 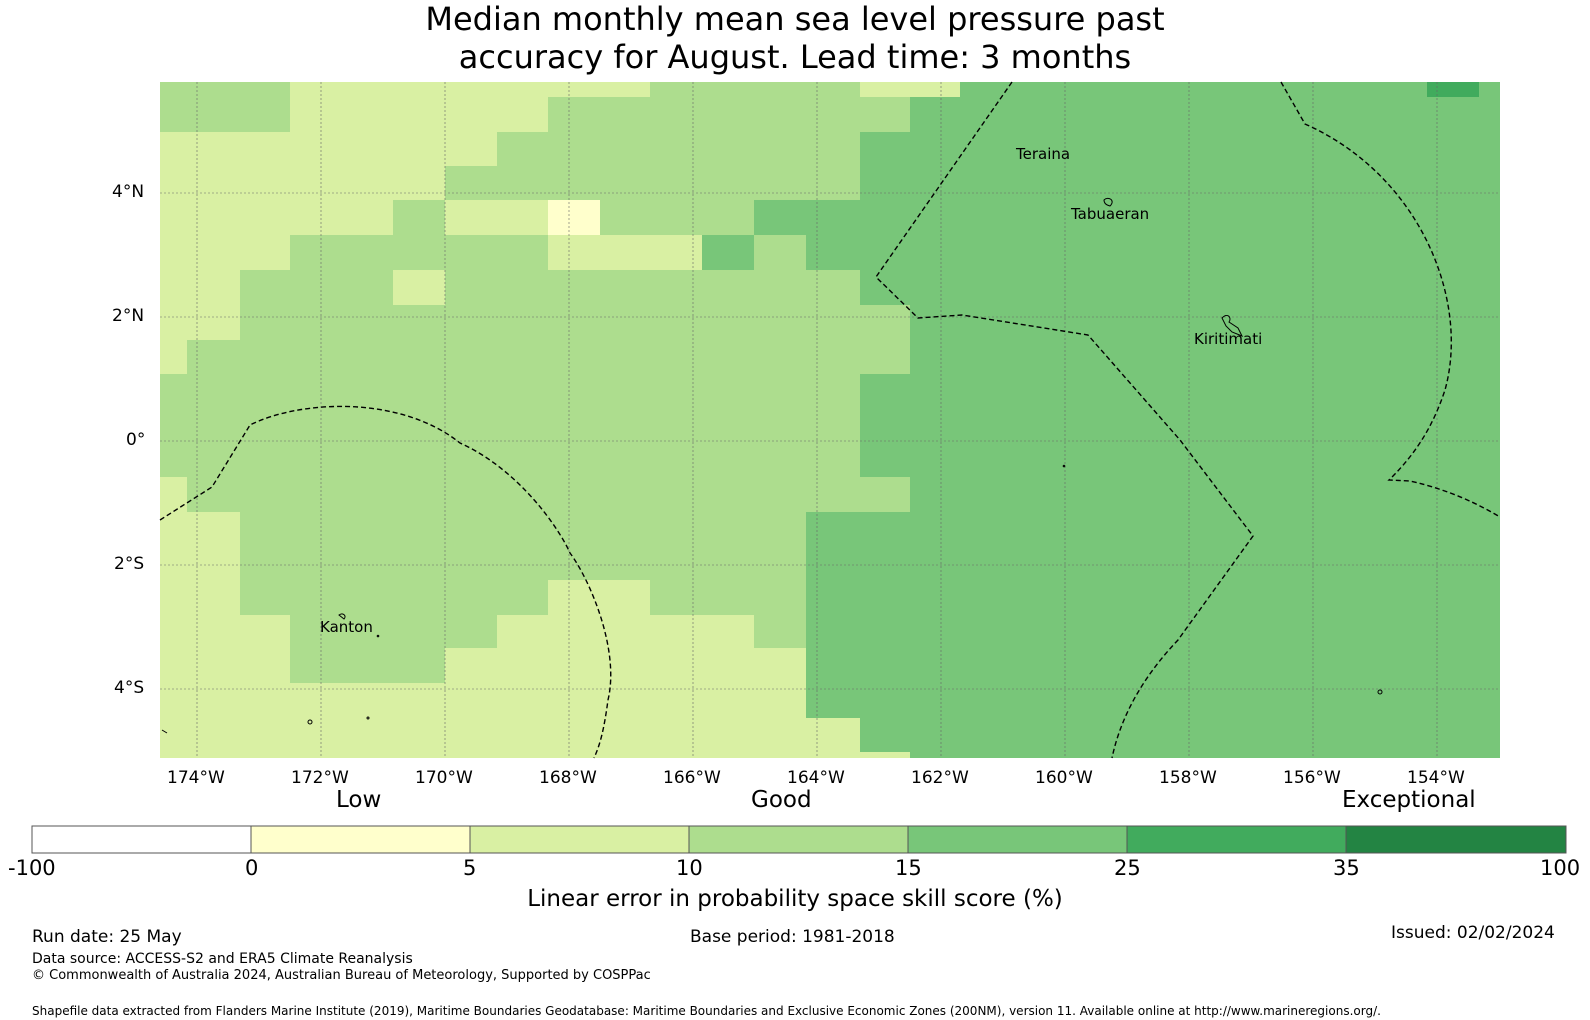 What do you see at coordinates (1409, 800) in the screenshot?
I see `legend-category-exceptional: Exceptional` at bounding box center [1409, 800].